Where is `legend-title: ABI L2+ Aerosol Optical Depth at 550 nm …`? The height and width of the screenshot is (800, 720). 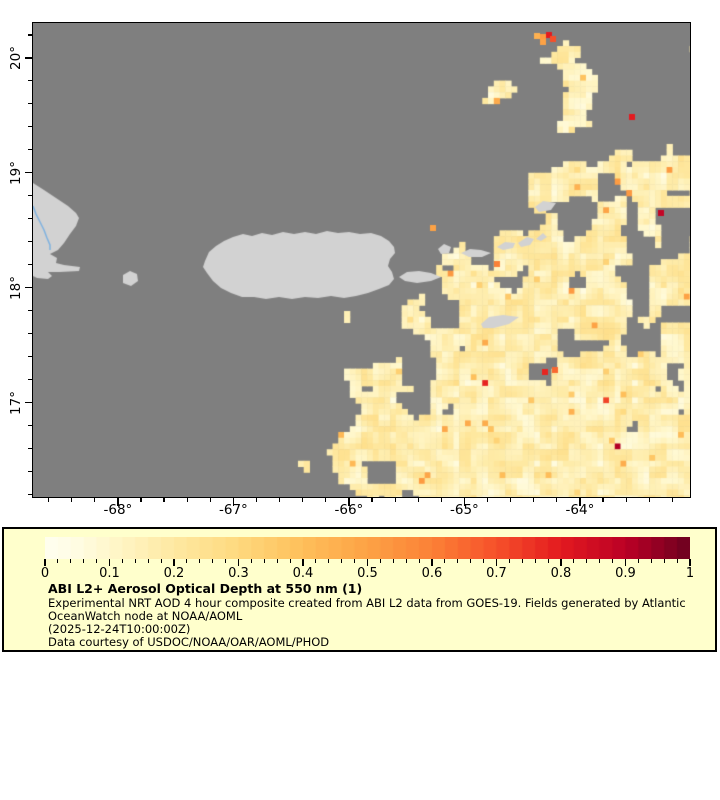 legend-title: ABI L2+ Aerosol Optical Depth at 550 nm … is located at coordinates (205, 588).